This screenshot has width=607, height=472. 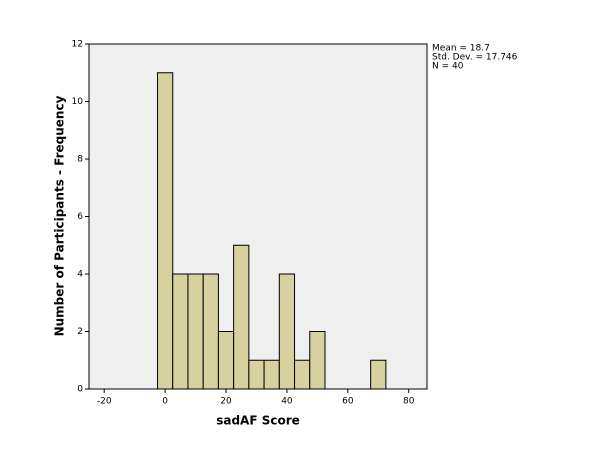 I want to click on stats-line: Mean = 18.7, so click(x=461, y=49).